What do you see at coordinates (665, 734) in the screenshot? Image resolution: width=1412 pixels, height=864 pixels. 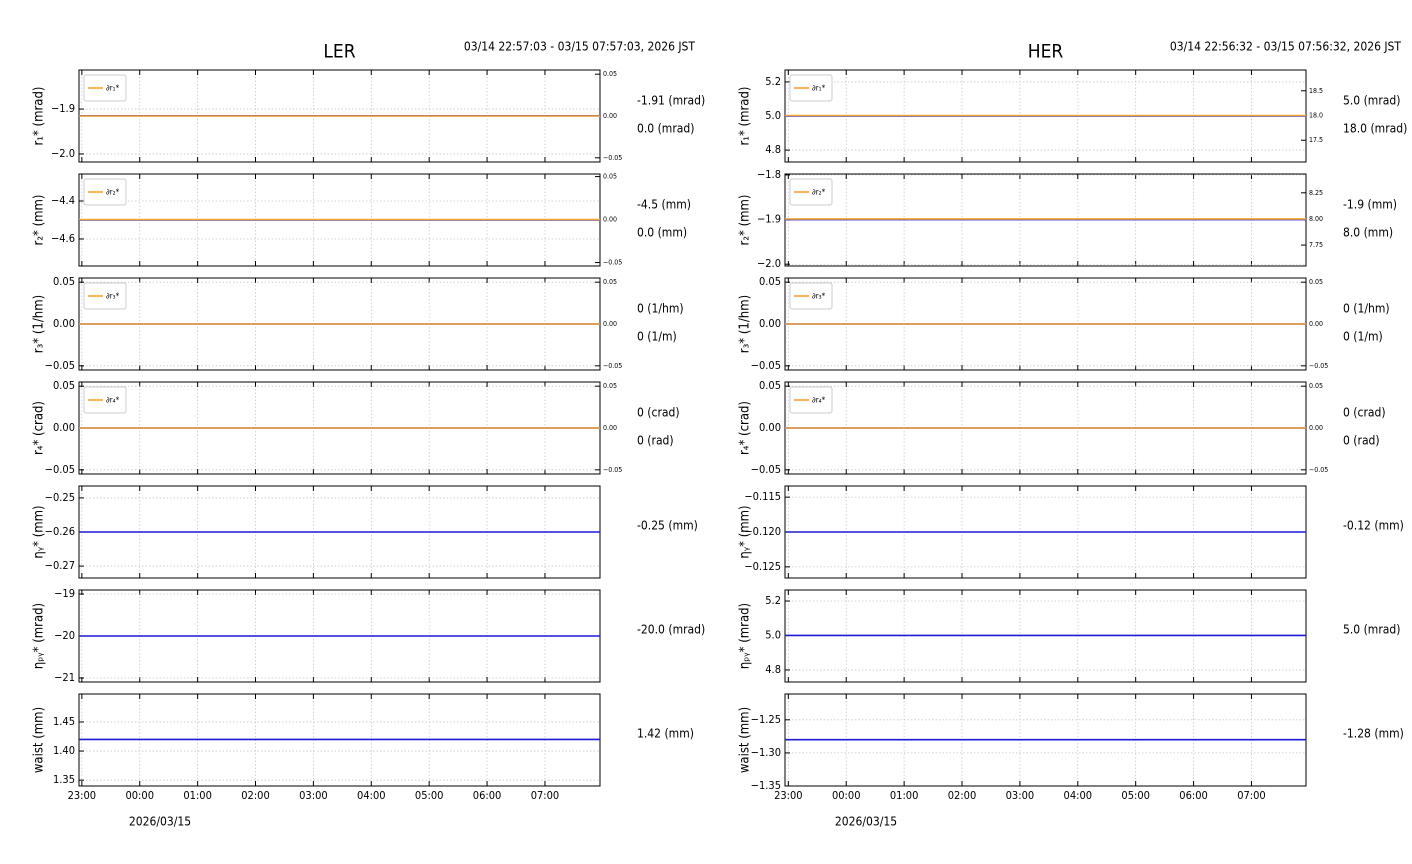 I see `readout: 1.42 (mm)` at bounding box center [665, 734].